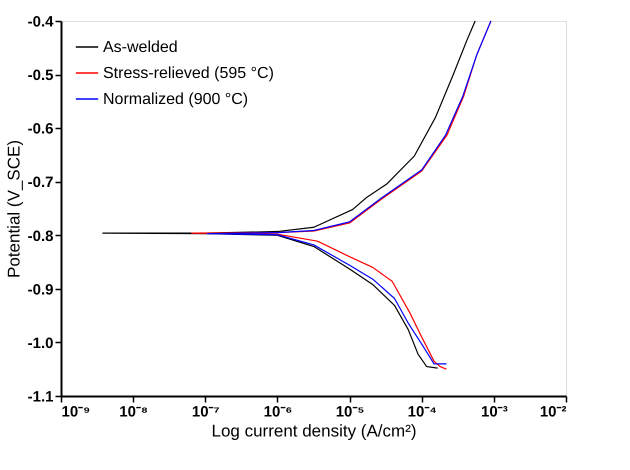 This screenshot has height=470, width=630. I want to click on y-tick-label: -0.8, so click(41, 236).